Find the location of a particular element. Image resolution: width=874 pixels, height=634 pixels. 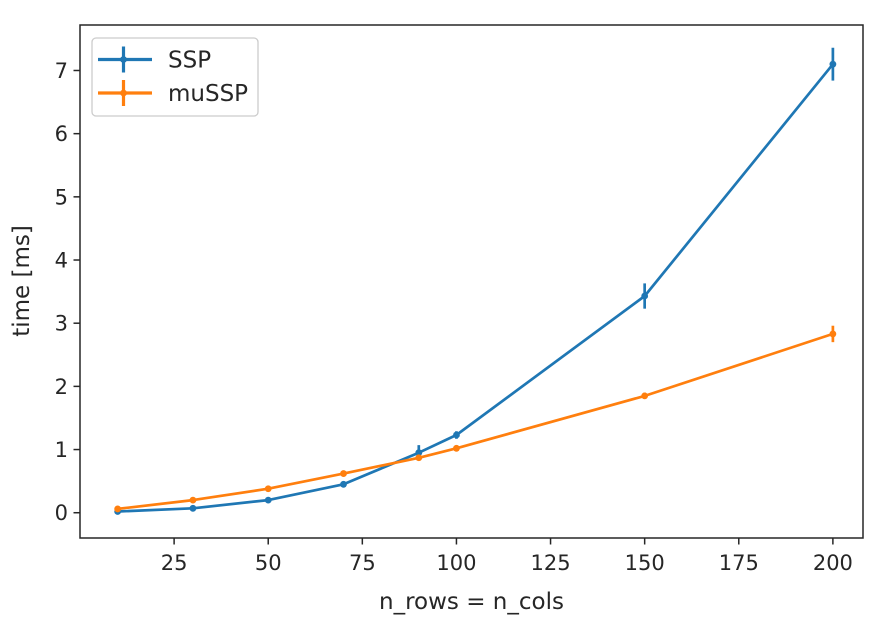

y-axis-tick-label: 6 is located at coordinates (61, 134).